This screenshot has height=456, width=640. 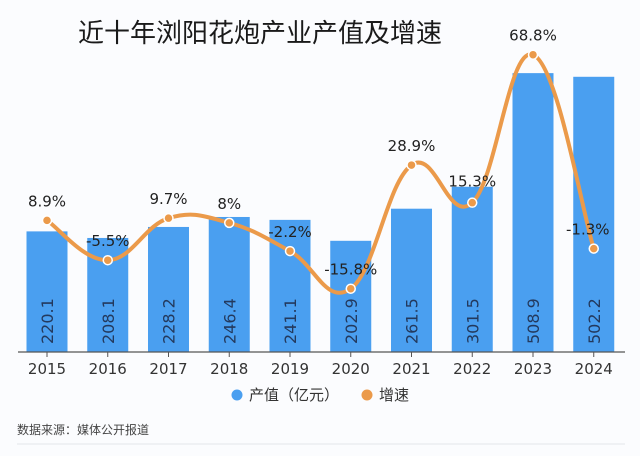 What do you see at coordinates (108, 241) in the screenshot?
I see `growth-label-2016: -5.5%` at bounding box center [108, 241].